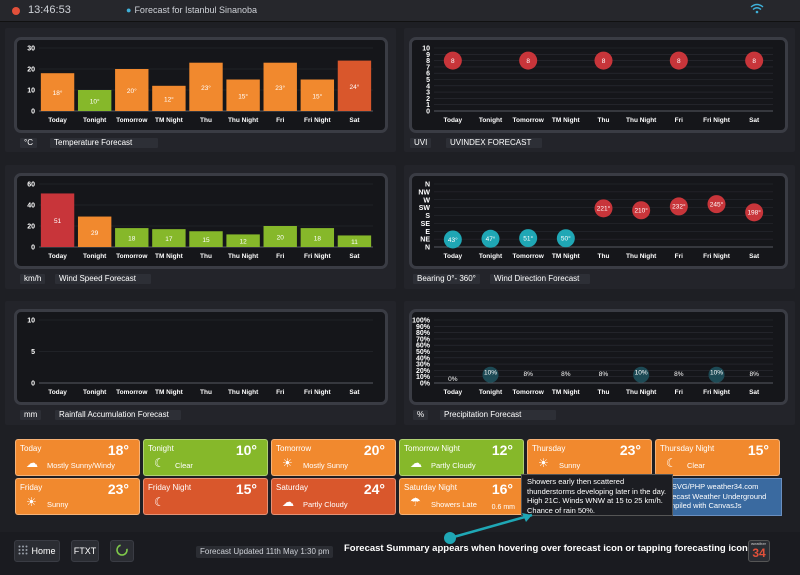 The height and width of the screenshot is (575, 800). Describe the element at coordinates (58, 221) in the screenshot. I see `bar-value-label: 51` at that location.